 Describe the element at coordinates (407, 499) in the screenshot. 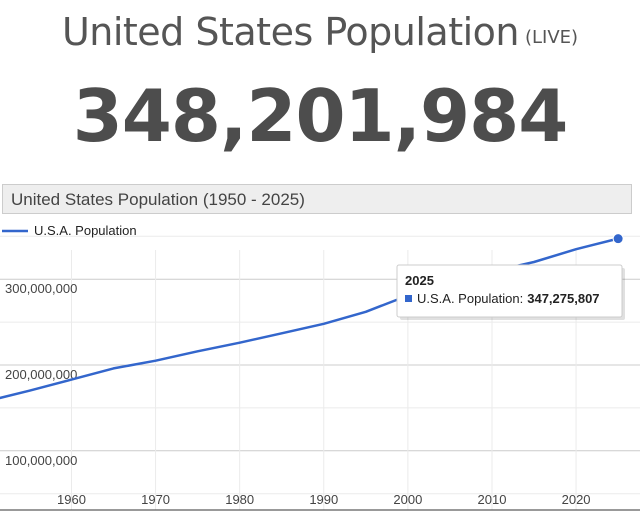

I see `x-tick-label: 2000` at that location.